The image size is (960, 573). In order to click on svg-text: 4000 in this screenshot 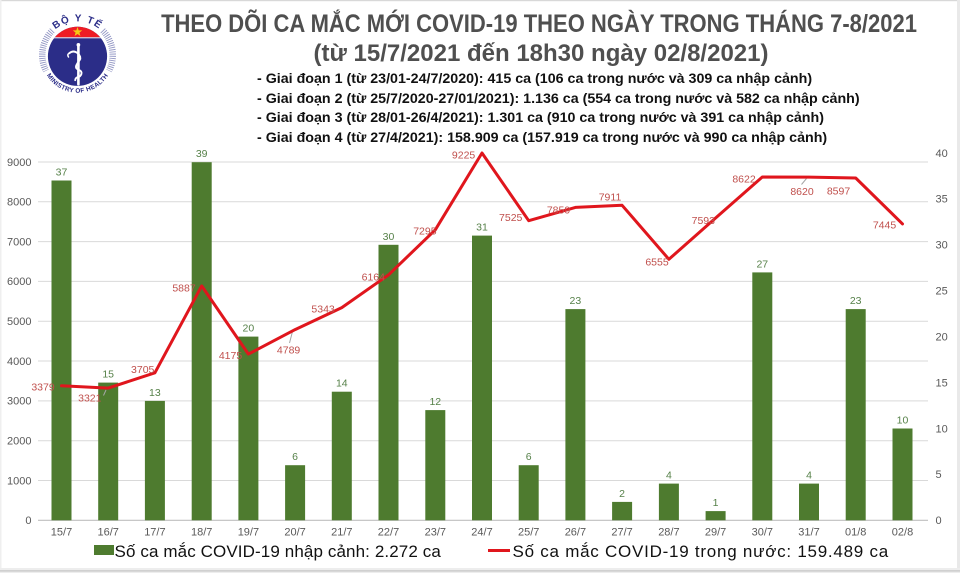, I will do `click(19, 362)`.